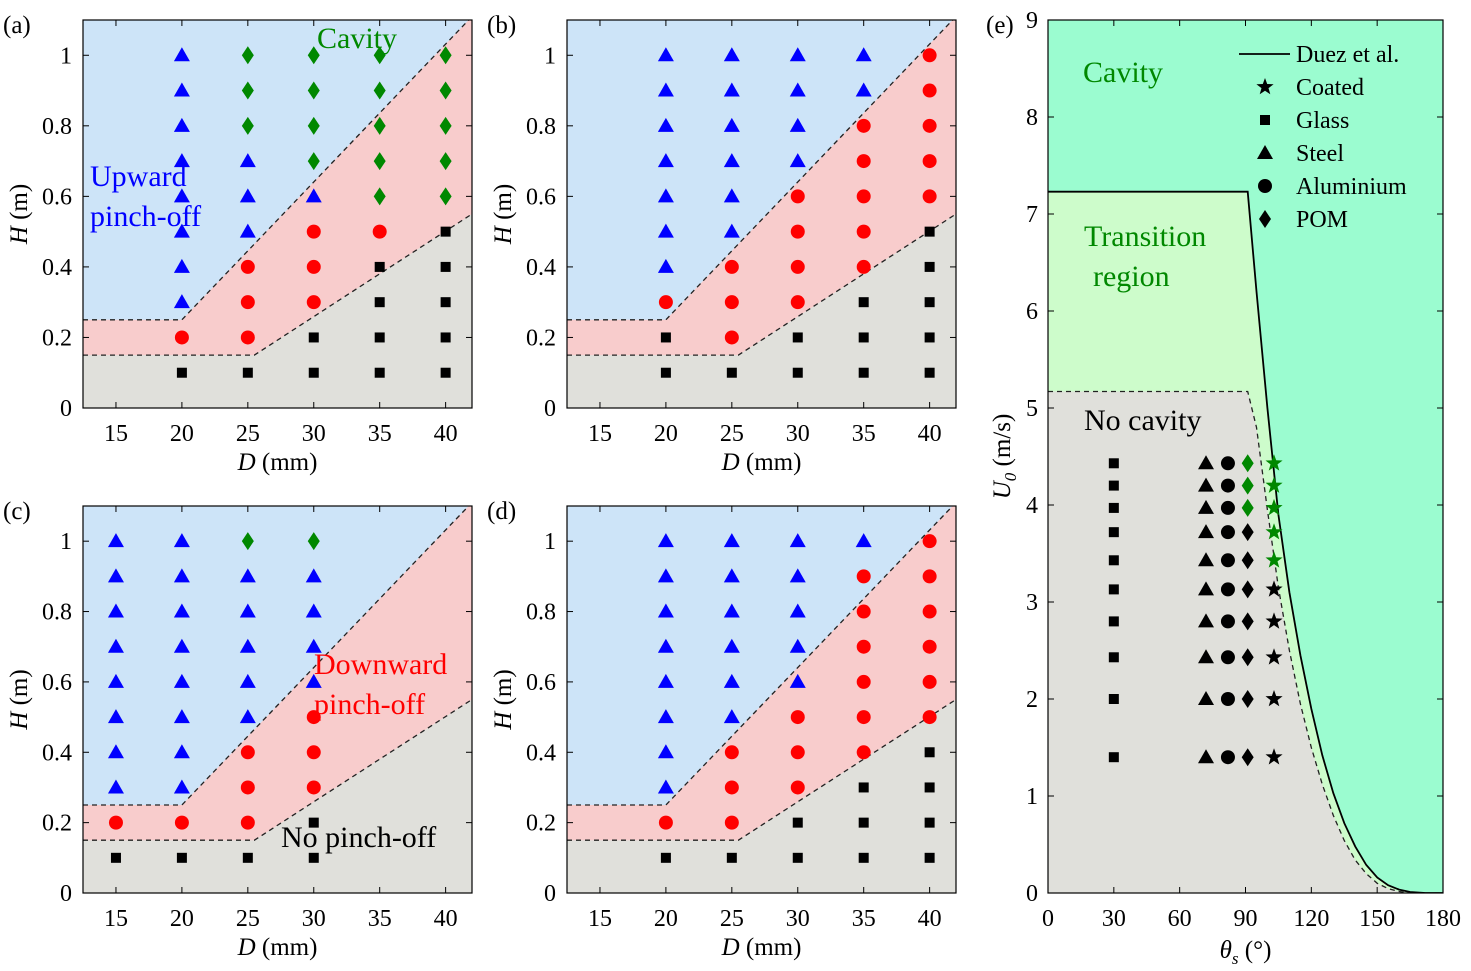 This screenshot has width=1471, height=971. Describe the element at coordinates (116, 919) in the screenshot. I see `x-tick-label: 15` at that location.